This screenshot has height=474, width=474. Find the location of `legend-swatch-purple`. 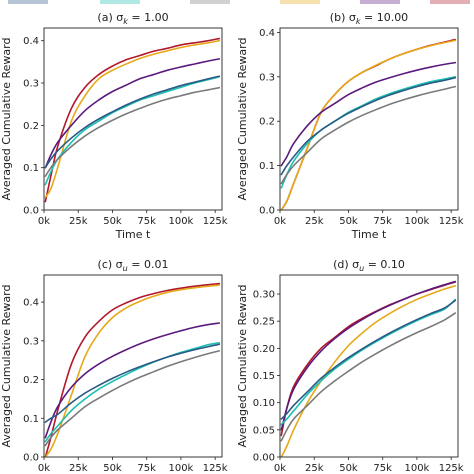

legend-swatch-purple is located at coordinates (380, 2).